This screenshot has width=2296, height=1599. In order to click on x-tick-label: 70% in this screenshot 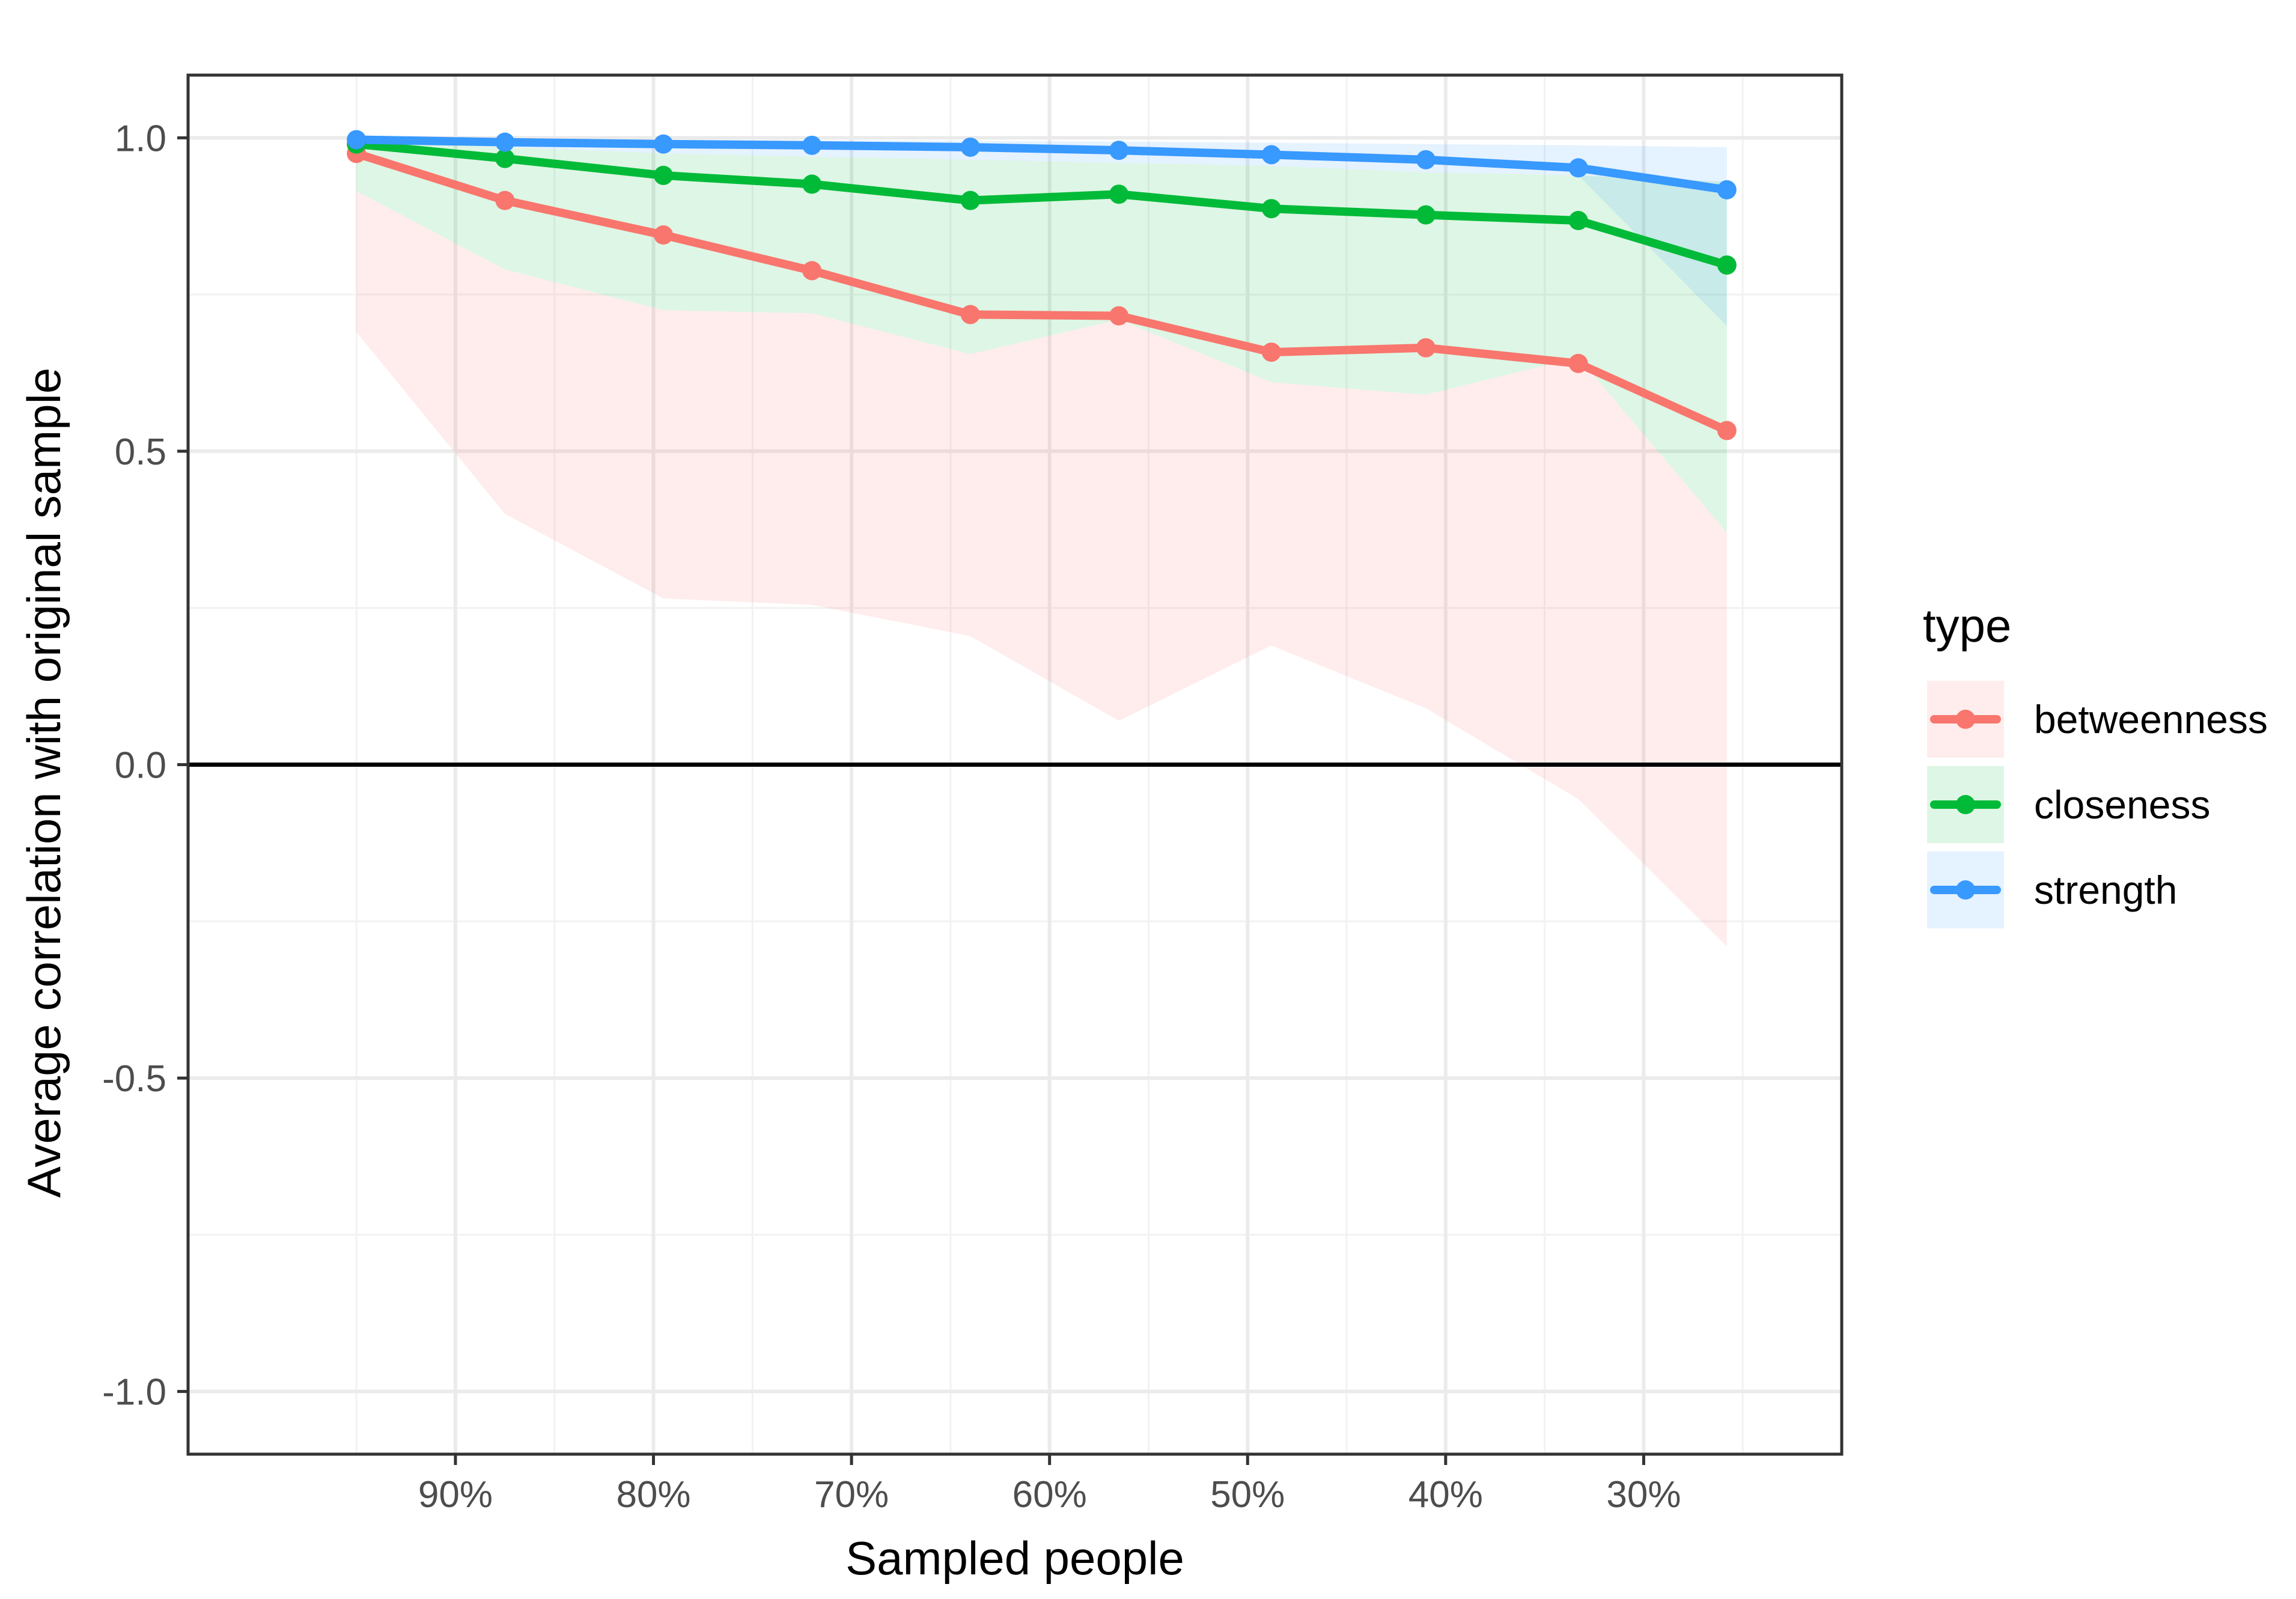, I will do `click(851, 1495)`.